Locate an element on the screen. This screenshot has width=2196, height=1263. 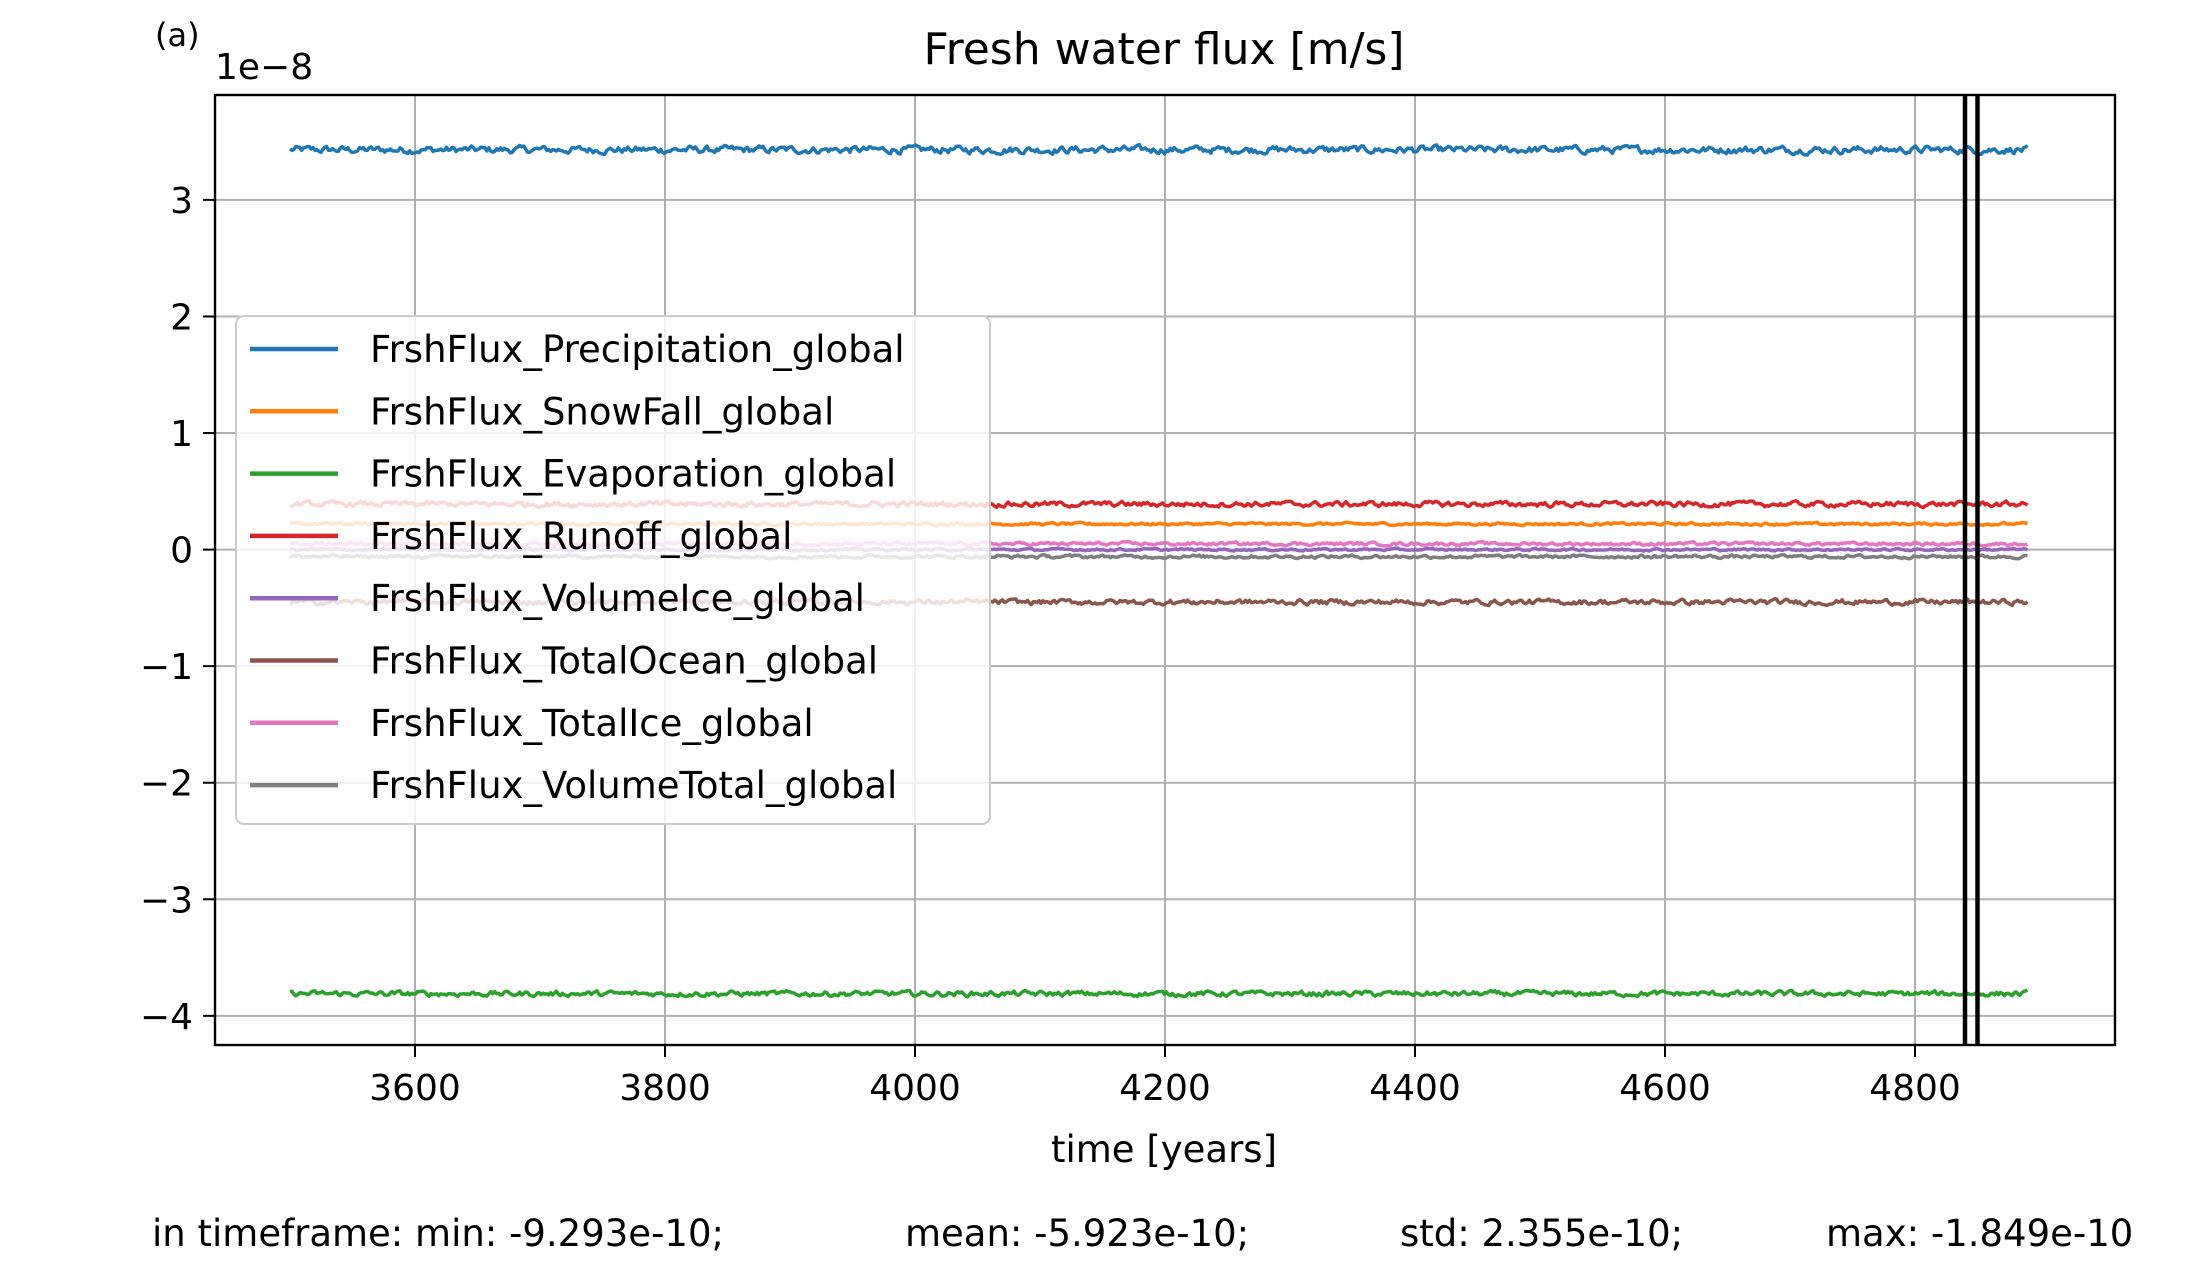
footer-max: max: -1.849e-10 is located at coordinates (1979, 1233).